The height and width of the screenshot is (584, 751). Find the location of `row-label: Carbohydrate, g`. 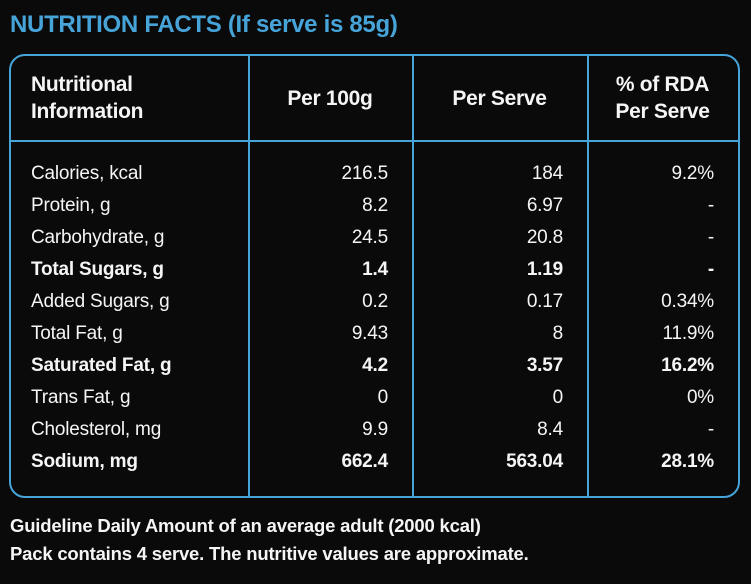

row-label: Carbohydrate, g is located at coordinates (98, 237).